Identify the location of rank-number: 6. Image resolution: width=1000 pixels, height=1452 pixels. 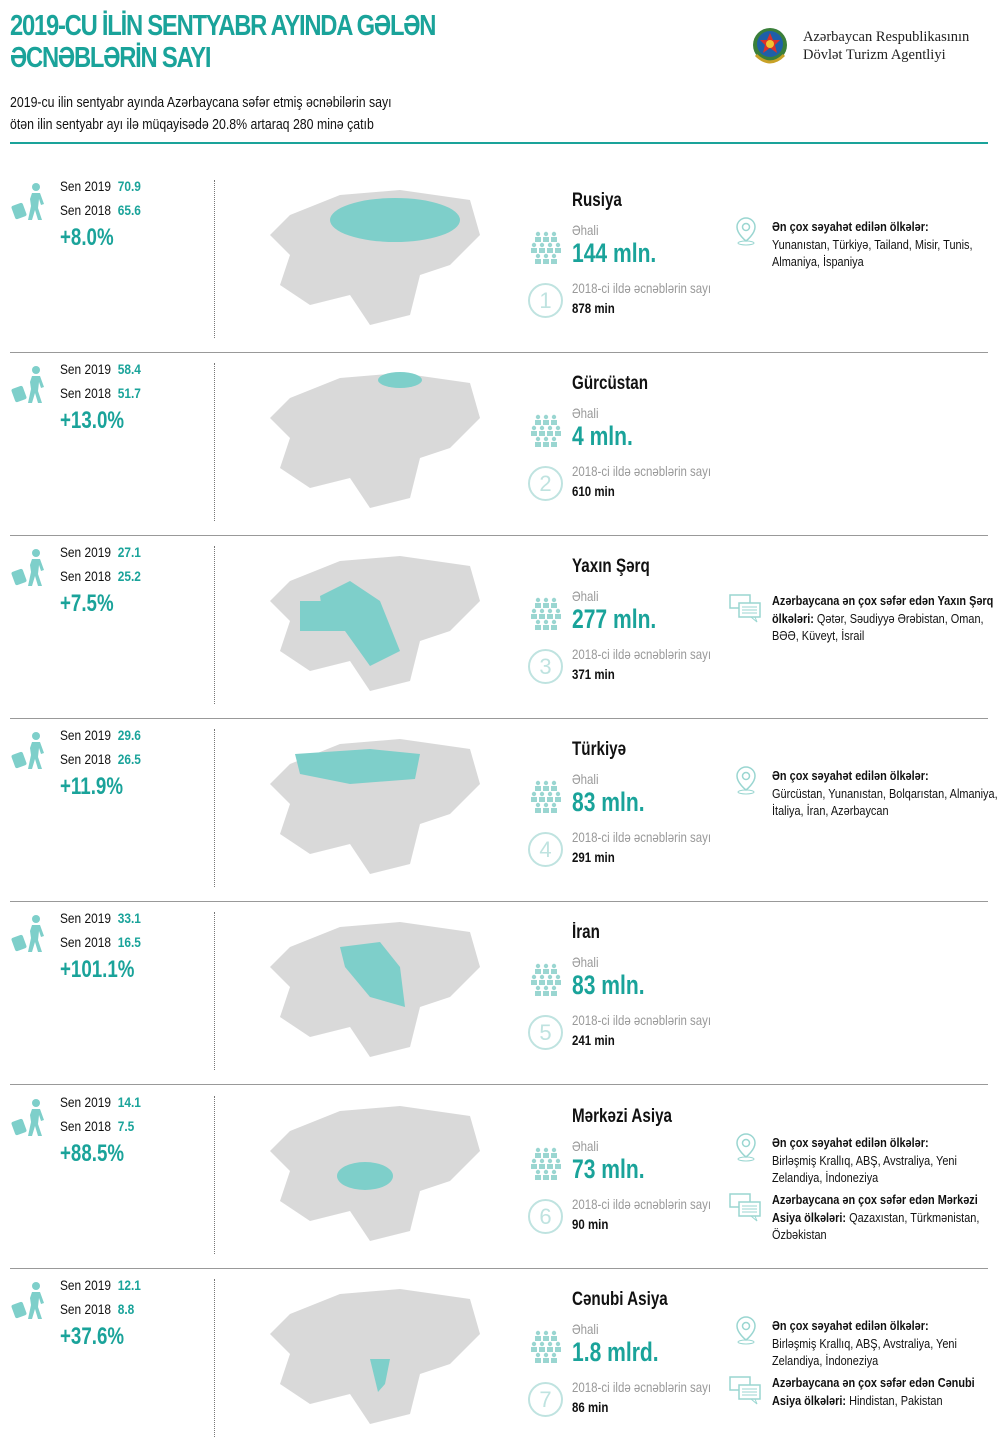
(545, 1216).